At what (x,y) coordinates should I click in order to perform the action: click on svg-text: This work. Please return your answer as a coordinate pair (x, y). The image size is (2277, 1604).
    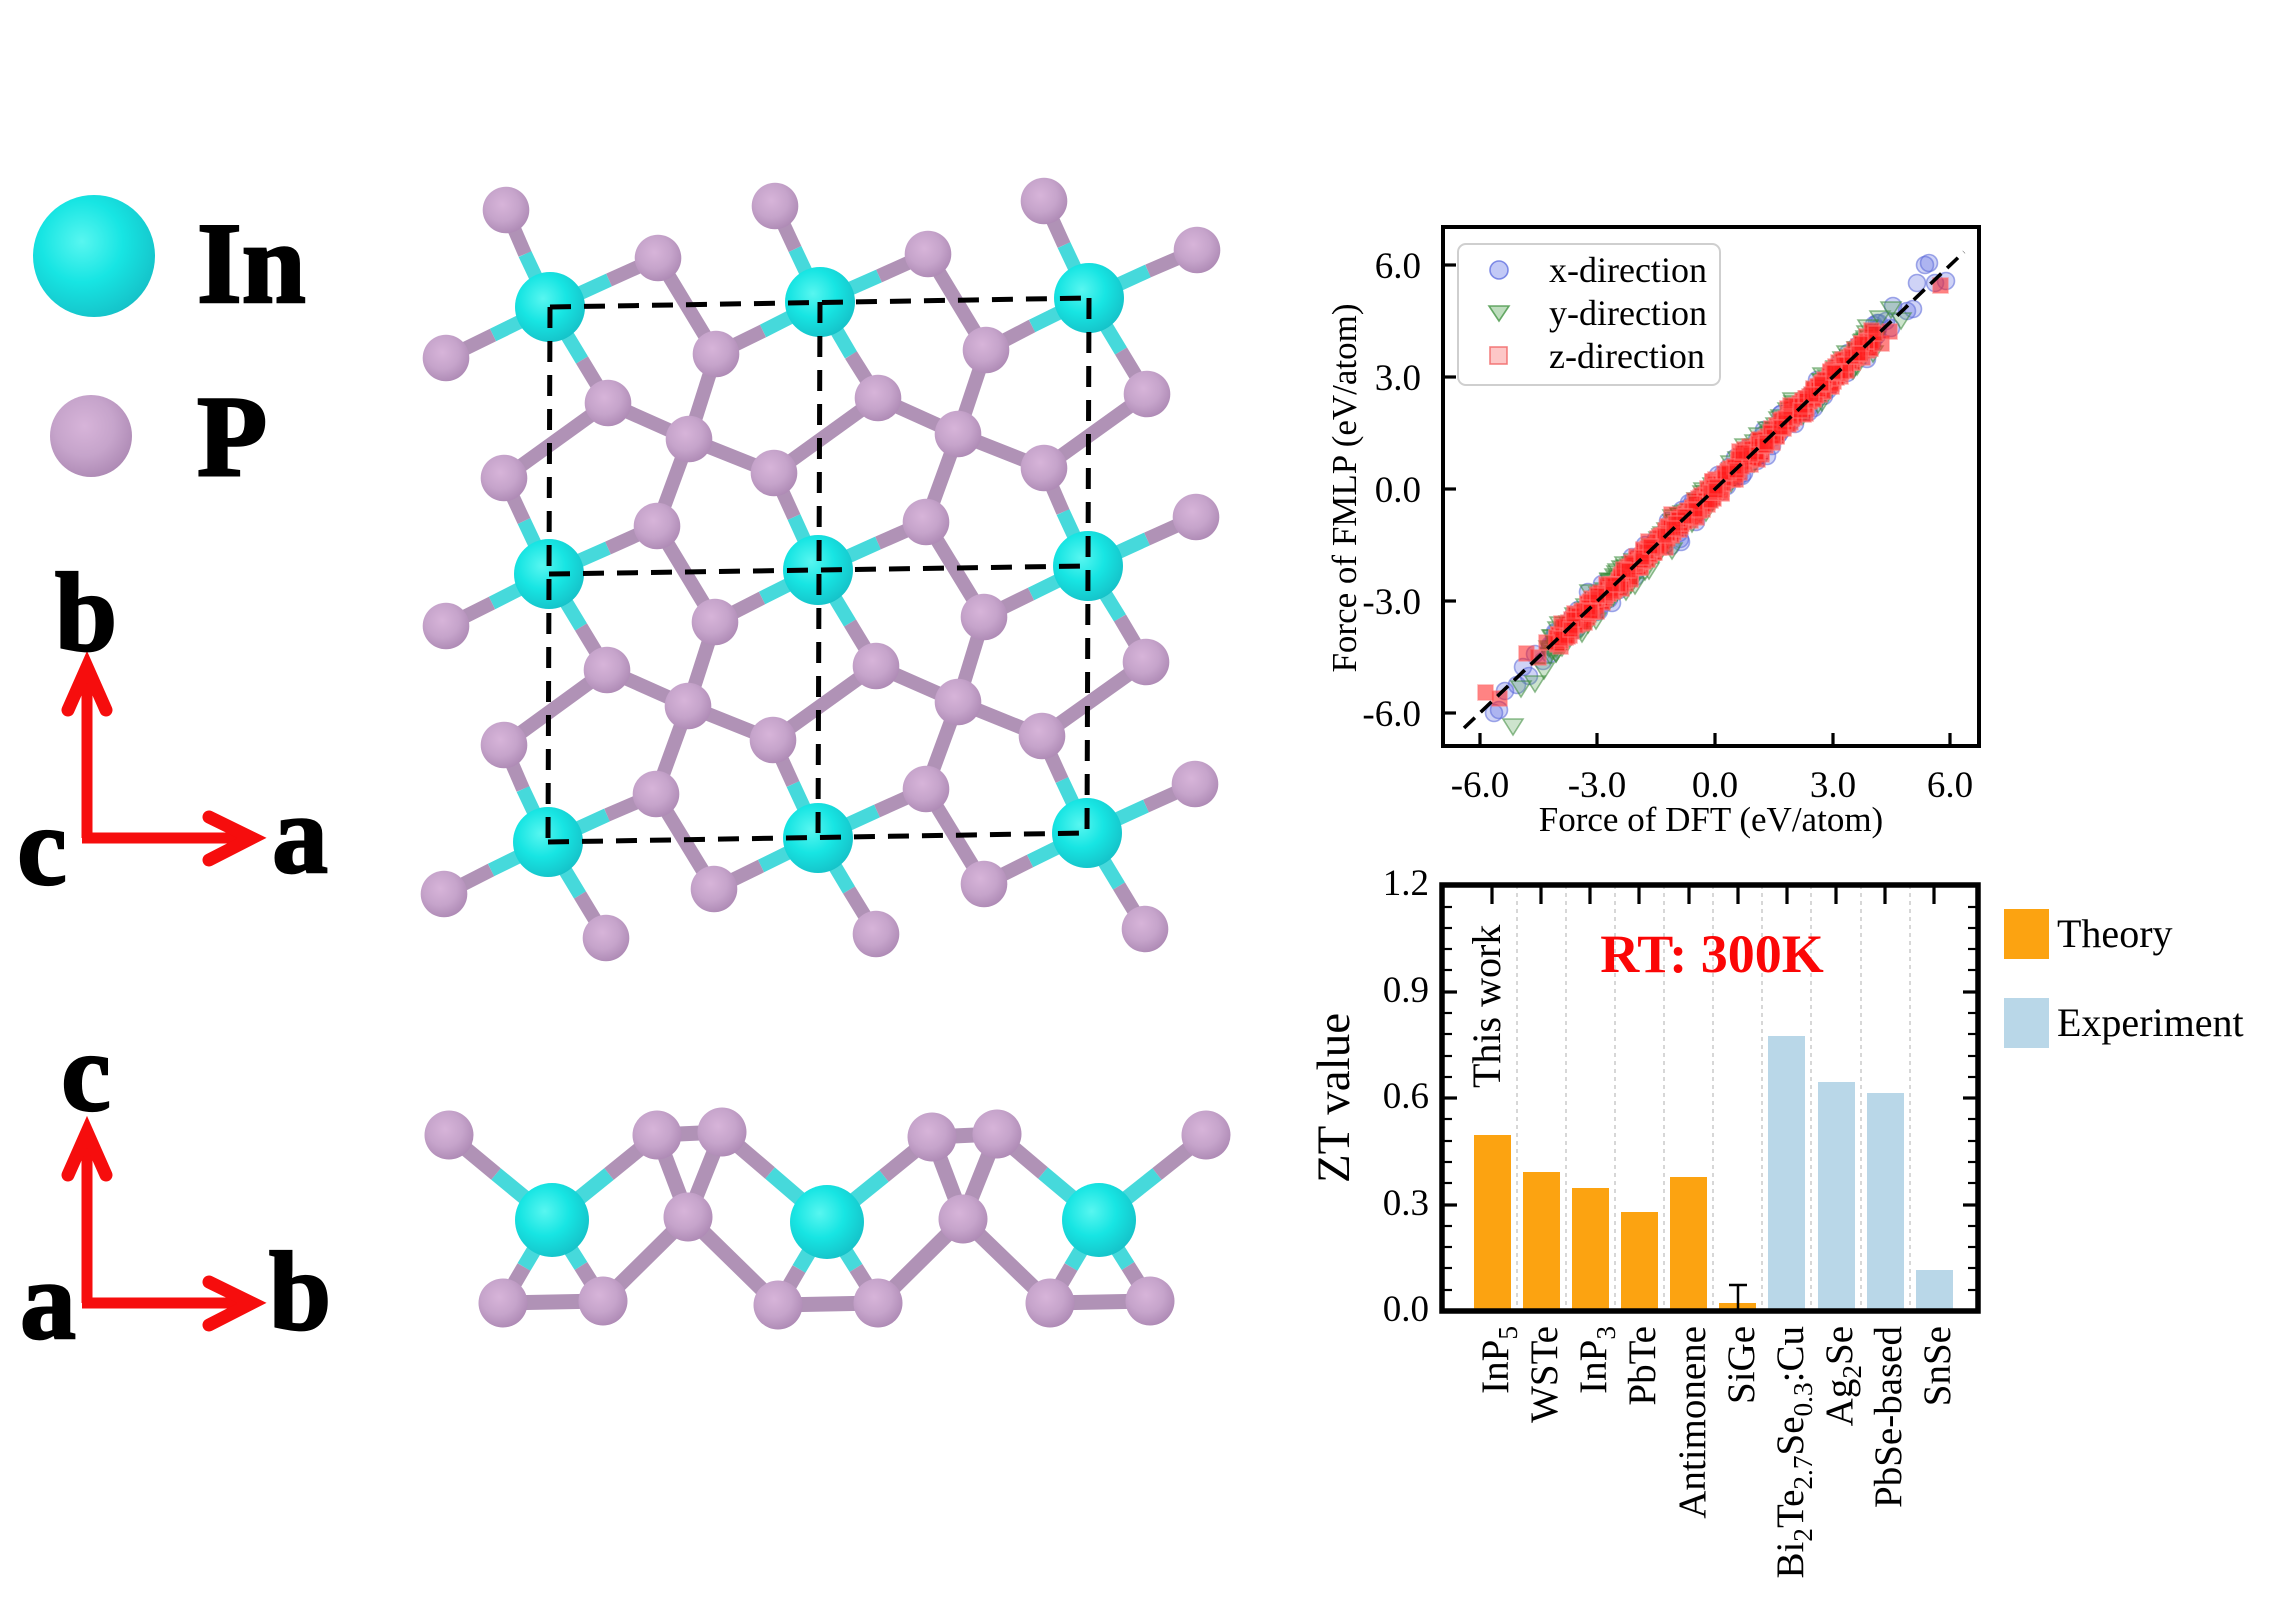
    Looking at the image, I should click on (1486, 1006).